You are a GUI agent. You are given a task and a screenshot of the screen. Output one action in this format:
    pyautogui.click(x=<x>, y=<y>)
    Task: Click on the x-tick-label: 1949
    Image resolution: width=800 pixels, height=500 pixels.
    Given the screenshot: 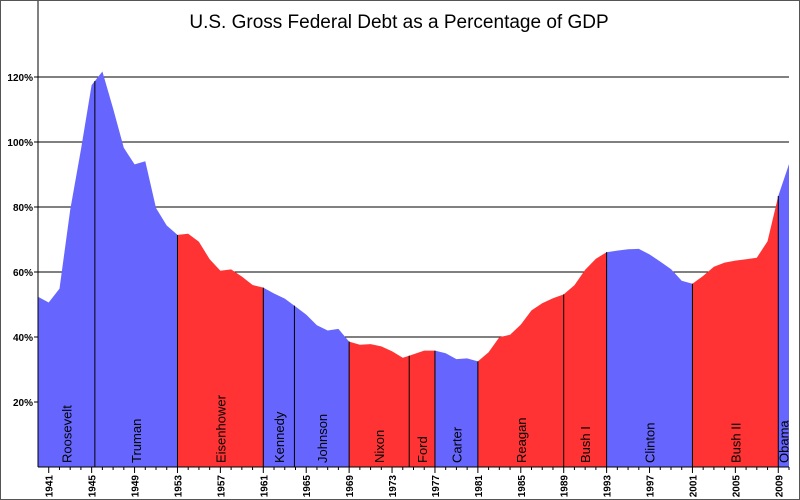 What is the action you would take?
    pyautogui.click(x=136, y=486)
    